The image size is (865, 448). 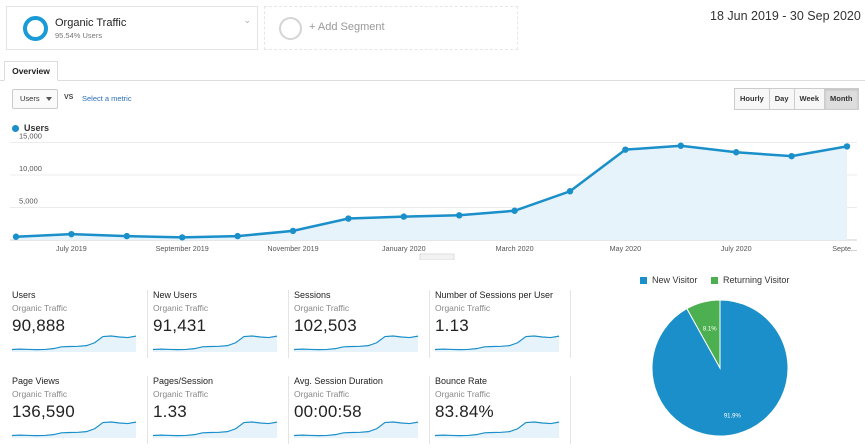 What do you see at coordinates (35, 99) in the screenshot?
I see `metric-select: Users` at bounding box center [35, 99].